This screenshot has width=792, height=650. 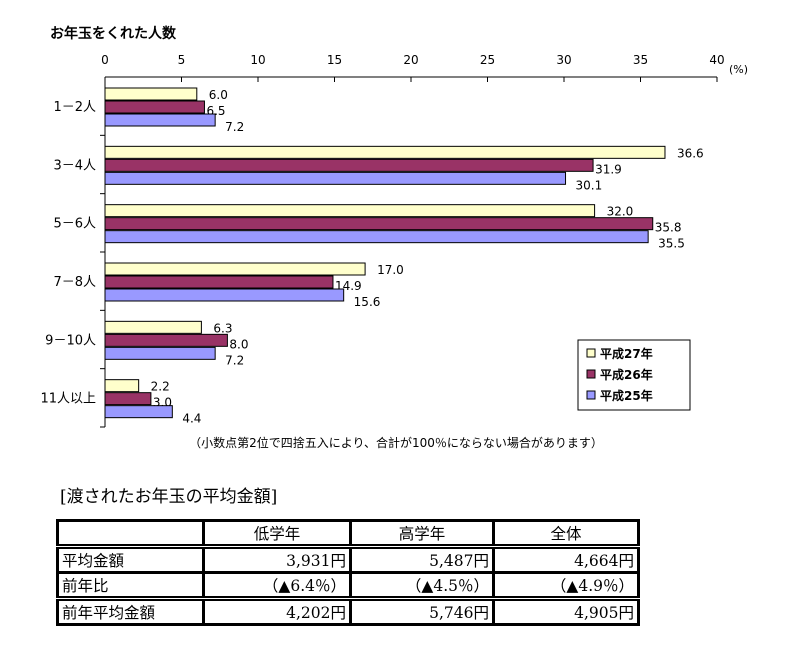 I want to click on category-label: 11人以上, so click(x=68, y=399).